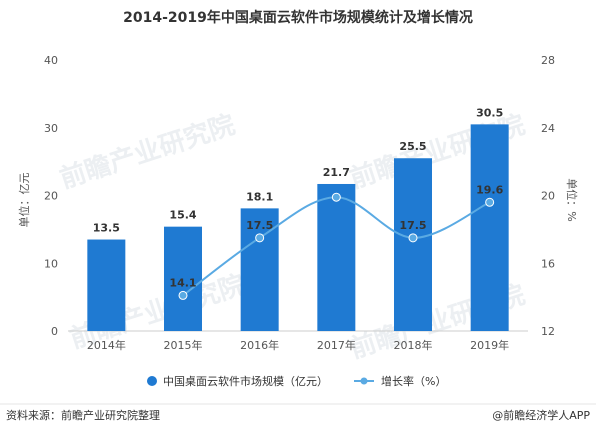 The image size is (596, 433). I want to click on chart-title: 2014-2019年中国桌面云软件市场规模统计及增长情况, so click(298, 17).